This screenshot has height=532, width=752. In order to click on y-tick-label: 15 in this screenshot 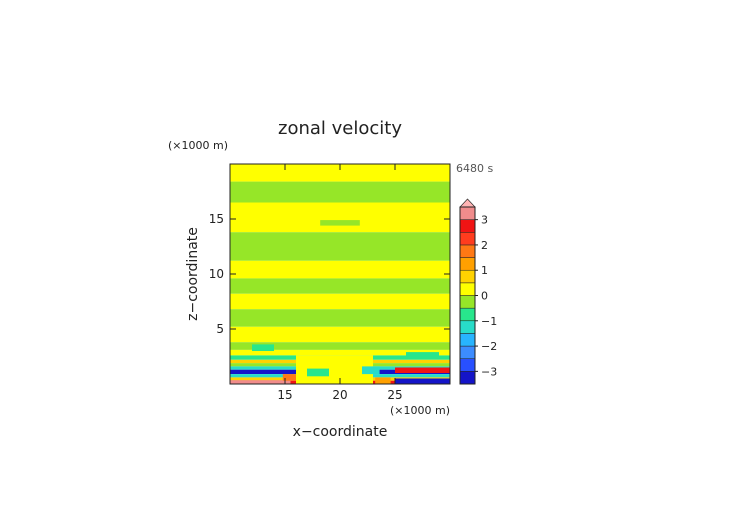, I will do `click(216, 219)`.